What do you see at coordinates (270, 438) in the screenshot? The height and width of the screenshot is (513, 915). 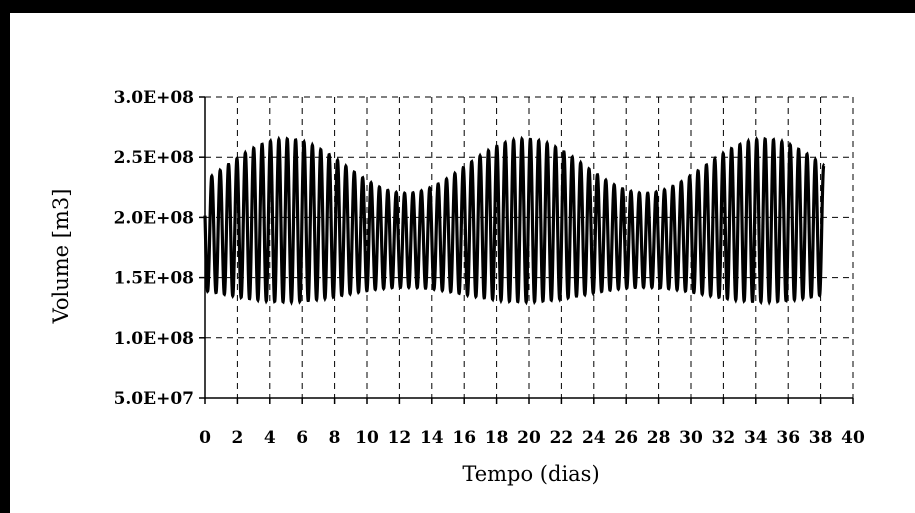 I see `x-tick-label: 4` at bounding box center [270, 438].